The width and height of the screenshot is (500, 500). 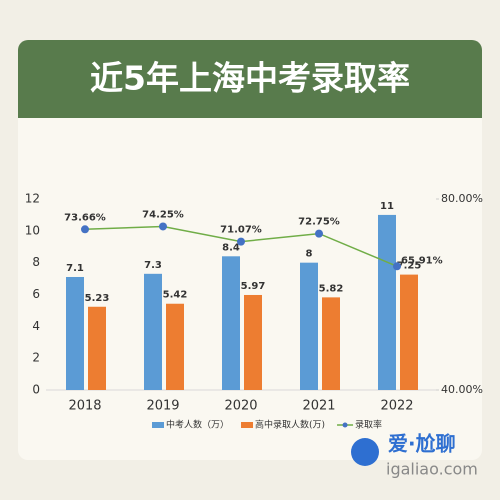 What do you see at coordinates (387, 206) in the screenshot?
I see `bar-value-label: 11` at bounding box center [387, 206].